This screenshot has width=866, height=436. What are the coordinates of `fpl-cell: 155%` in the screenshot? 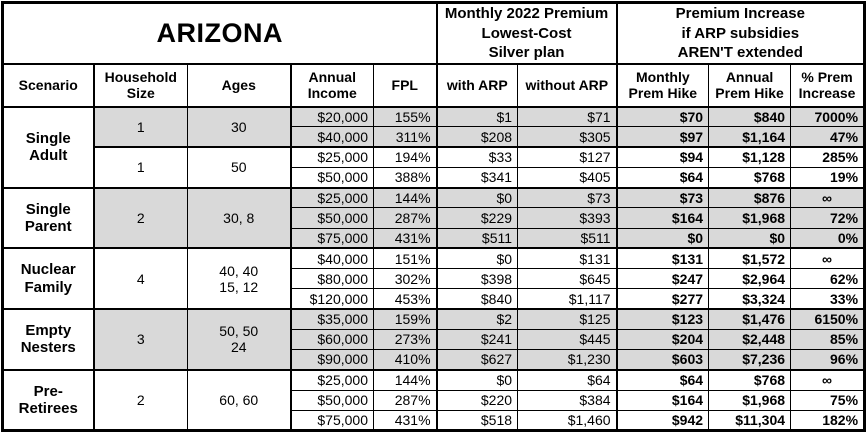 It's located at (405, 116).